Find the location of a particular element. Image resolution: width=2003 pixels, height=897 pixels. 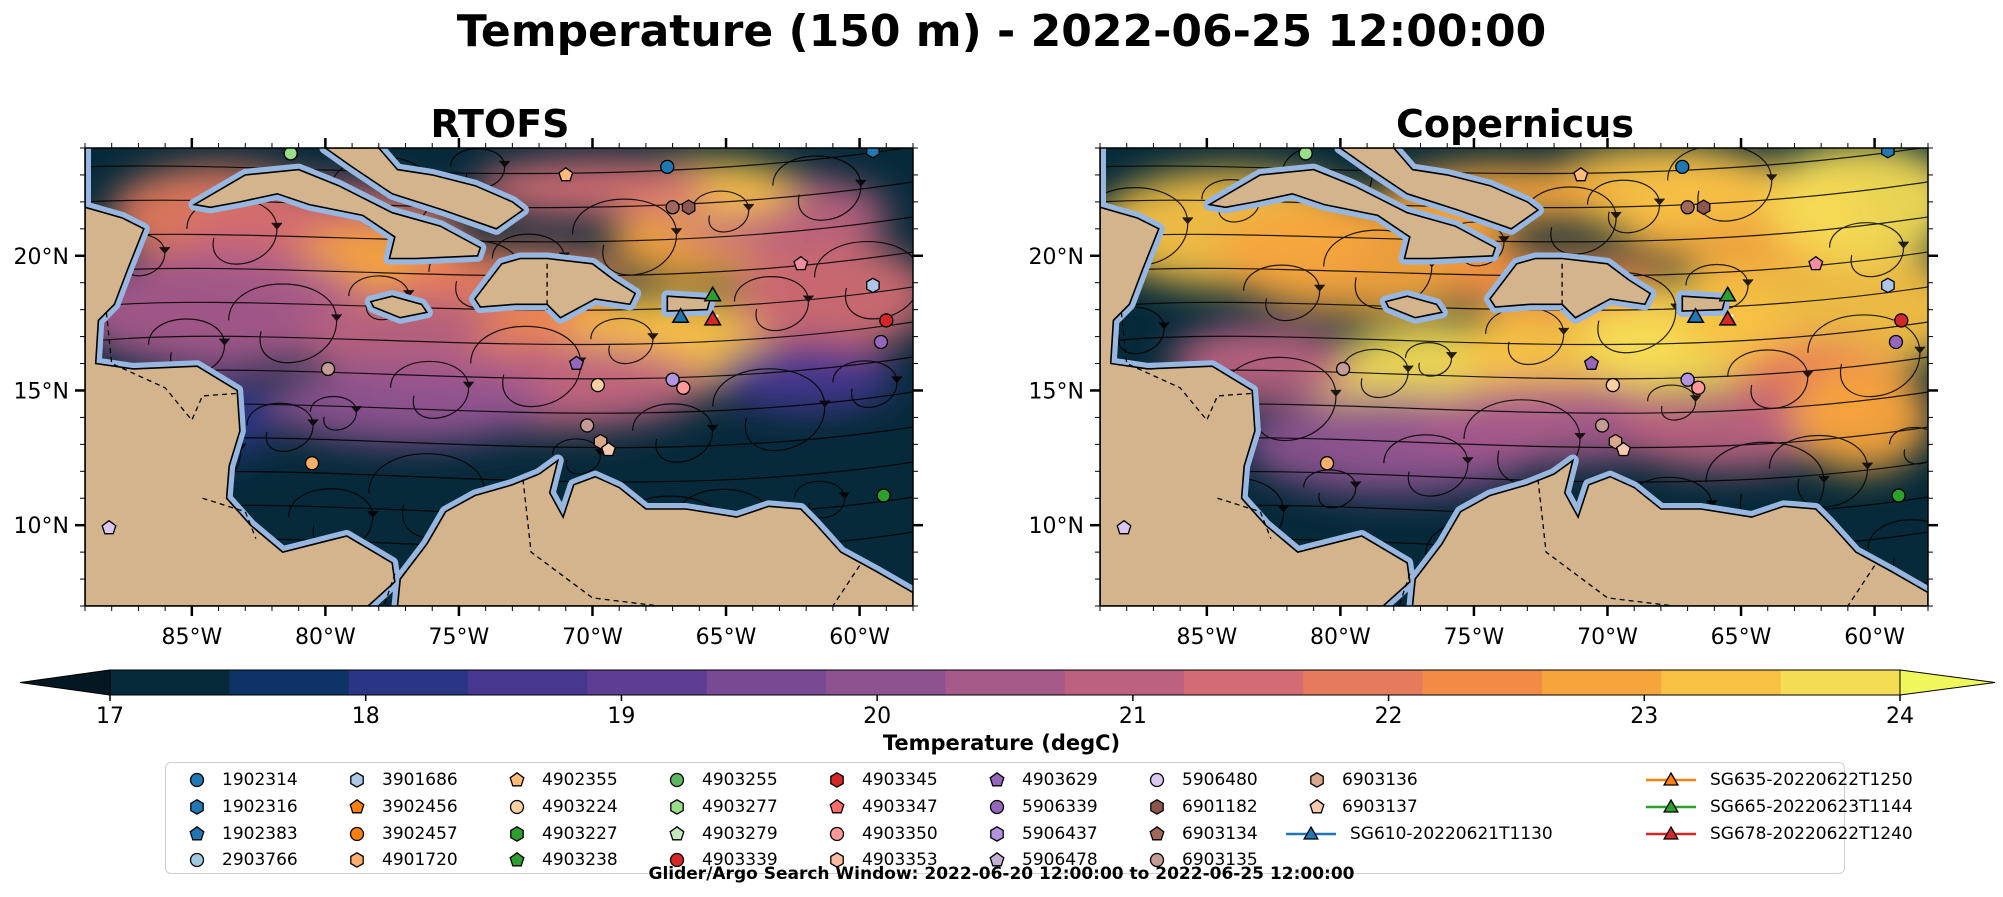

legend-item: 6903137 is located at coordinates (1362, 807).